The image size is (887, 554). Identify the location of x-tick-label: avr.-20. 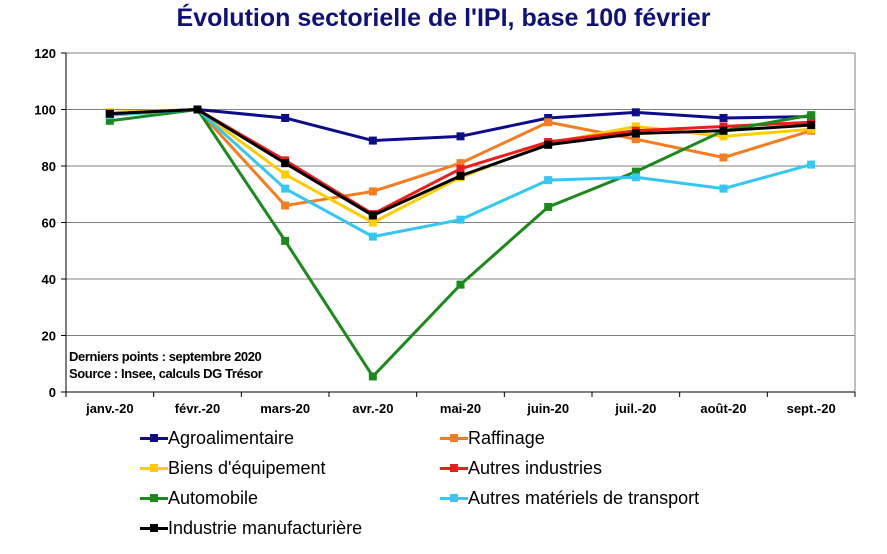
(372, 408).